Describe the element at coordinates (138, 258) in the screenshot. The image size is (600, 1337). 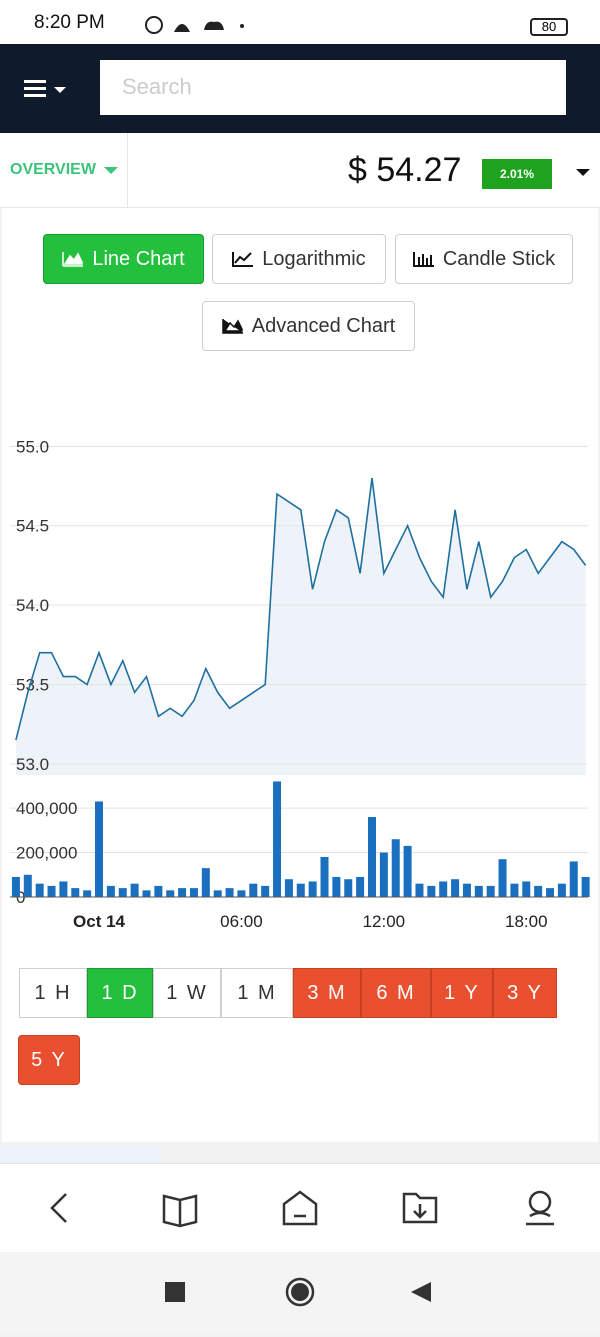
I see `button-label: Line Chart` at that location.